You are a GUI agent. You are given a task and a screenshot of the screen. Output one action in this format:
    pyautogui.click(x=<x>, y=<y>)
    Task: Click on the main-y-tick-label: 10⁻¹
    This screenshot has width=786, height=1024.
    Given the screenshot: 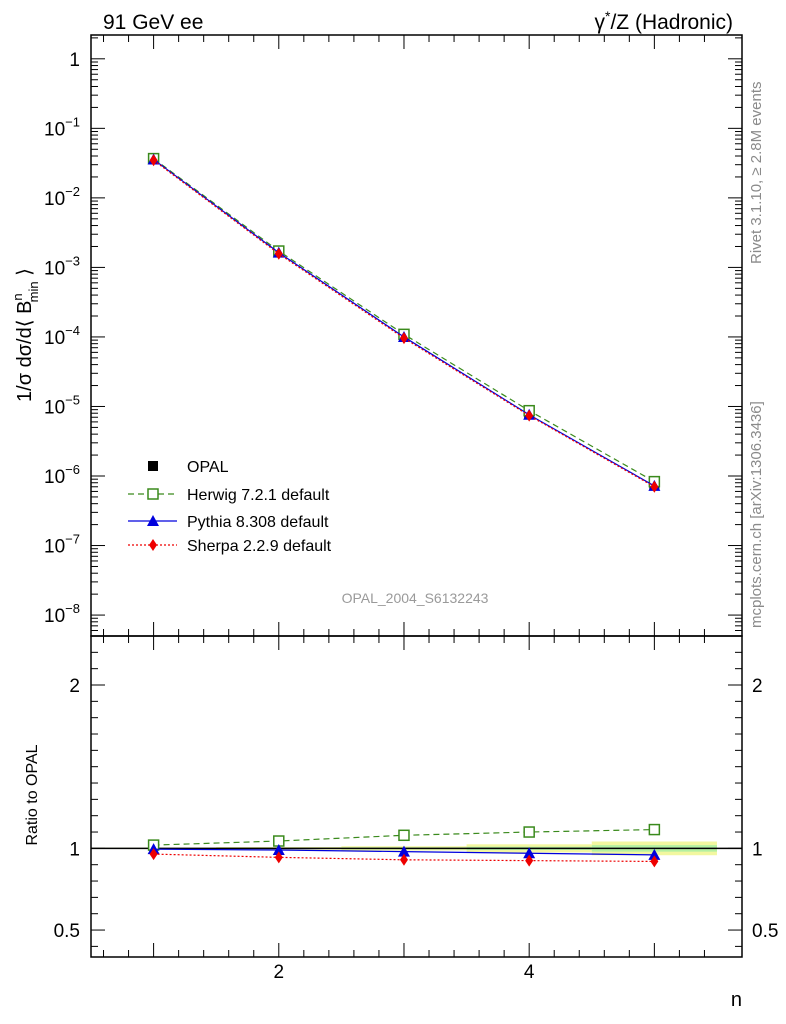 What is the action you would take?
    pyautogui.click(x=62, y=127)
    